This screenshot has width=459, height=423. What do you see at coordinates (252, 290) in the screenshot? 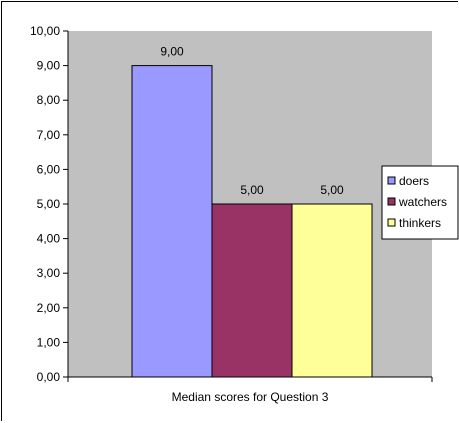
I see `bar-watchers` at bounding box center [252, 290].